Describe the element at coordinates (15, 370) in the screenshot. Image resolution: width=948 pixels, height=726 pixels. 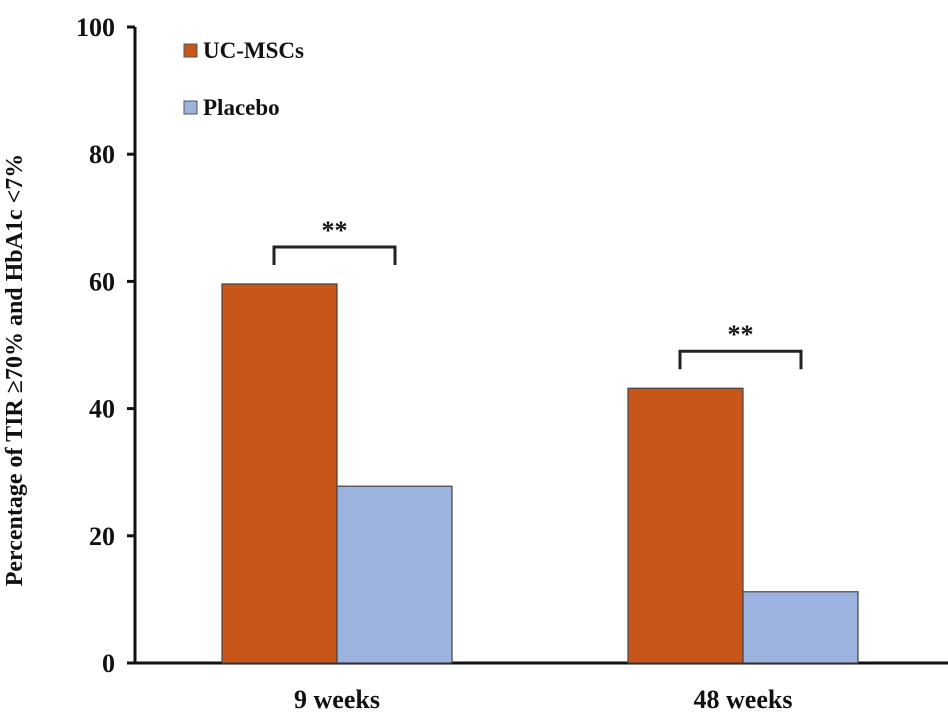
I see `y-axis-label: Percentage of TIR ≥70% and HbA1c <7%` at that location.